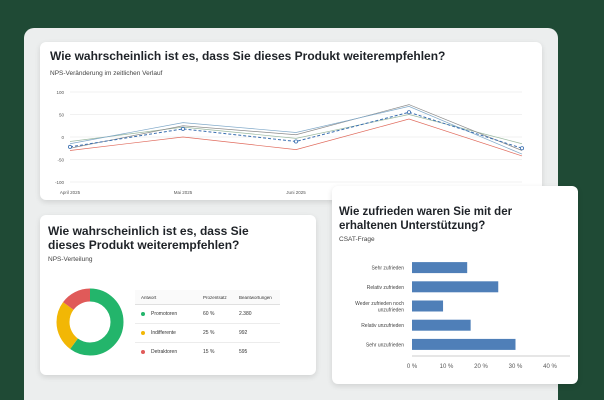  I want to click on header-cell: Antwort, so click(149, 297).